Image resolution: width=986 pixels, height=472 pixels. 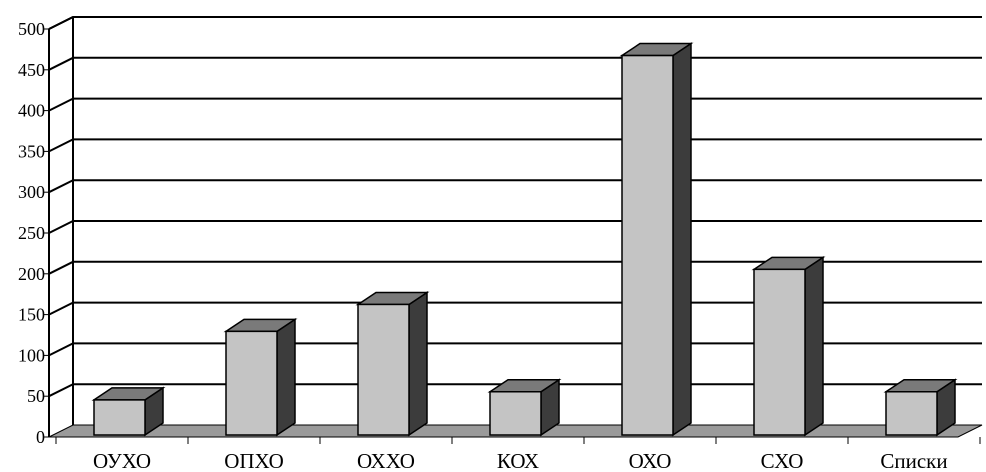 What do you see at coordinates (782, 460) in the screenshot?
I see `x-category-label: СХО` at bounding box center [782, 460].